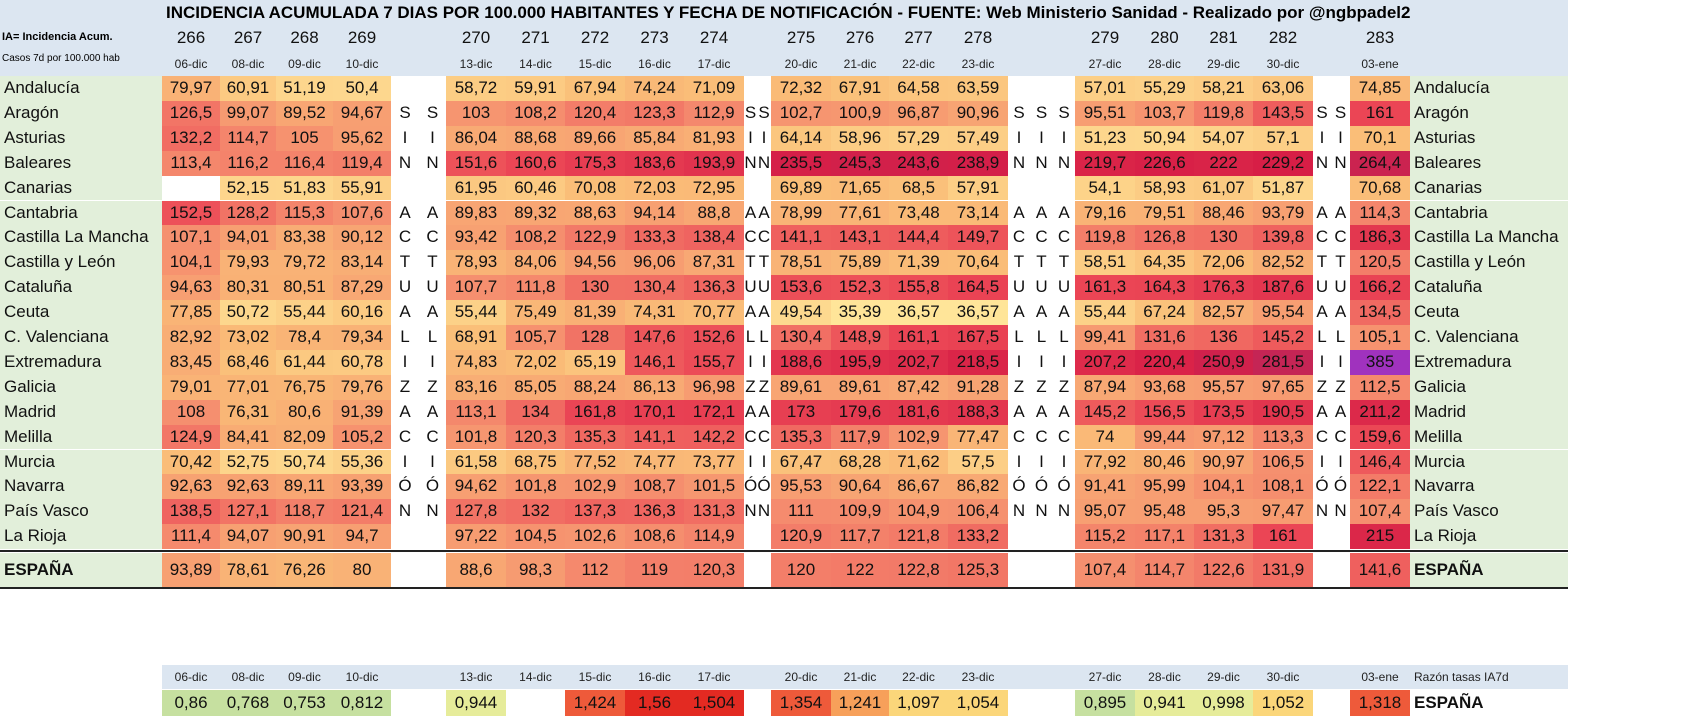 This screenshot has height=718, width=1706. What do you see at coordinates (304, 412) in the screenshot?
I see `incidence-cell: 80,6` at bounding box center [304, 412].